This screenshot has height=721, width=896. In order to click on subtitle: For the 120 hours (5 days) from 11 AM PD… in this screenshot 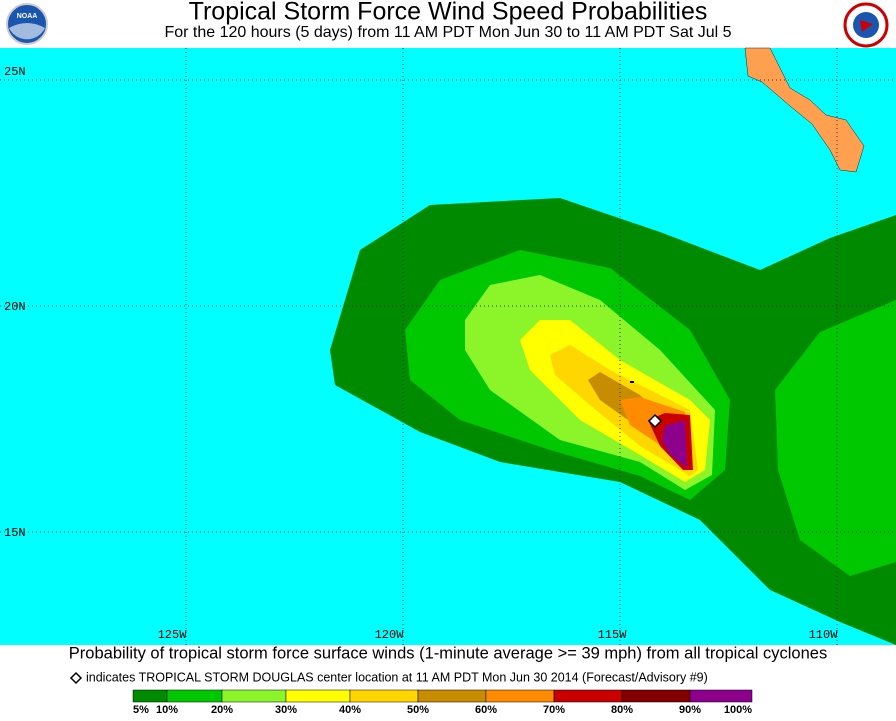, I will do `click(447, 32)`.